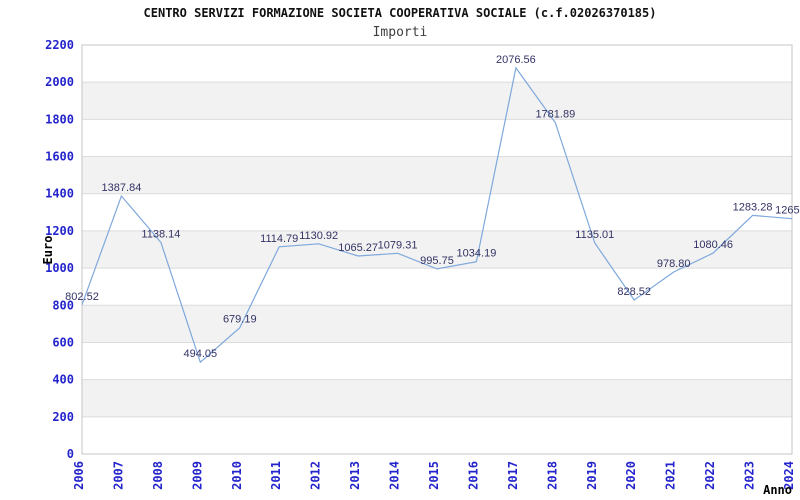 The image size is (800, 500). Describe the element at coordinates (59, 268) in the screenshot. I see `y-tick-label: 1000` at that location.